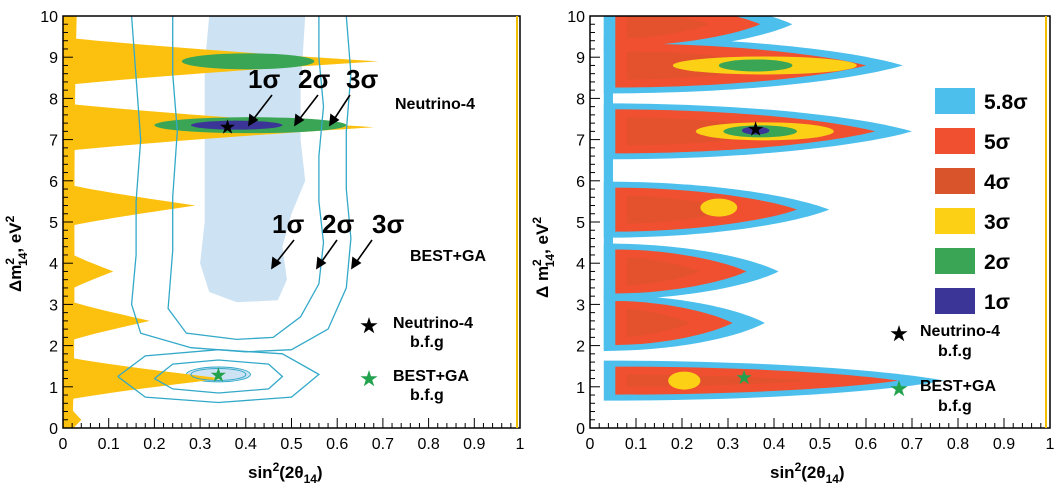 The image size is (1059, 491). Describe the element at coordinates (981, 201) in the screenshot. I see `right-sigma-legend: 5.8σ 5σ 4σ 3σ 2σ 1σ` at that location.